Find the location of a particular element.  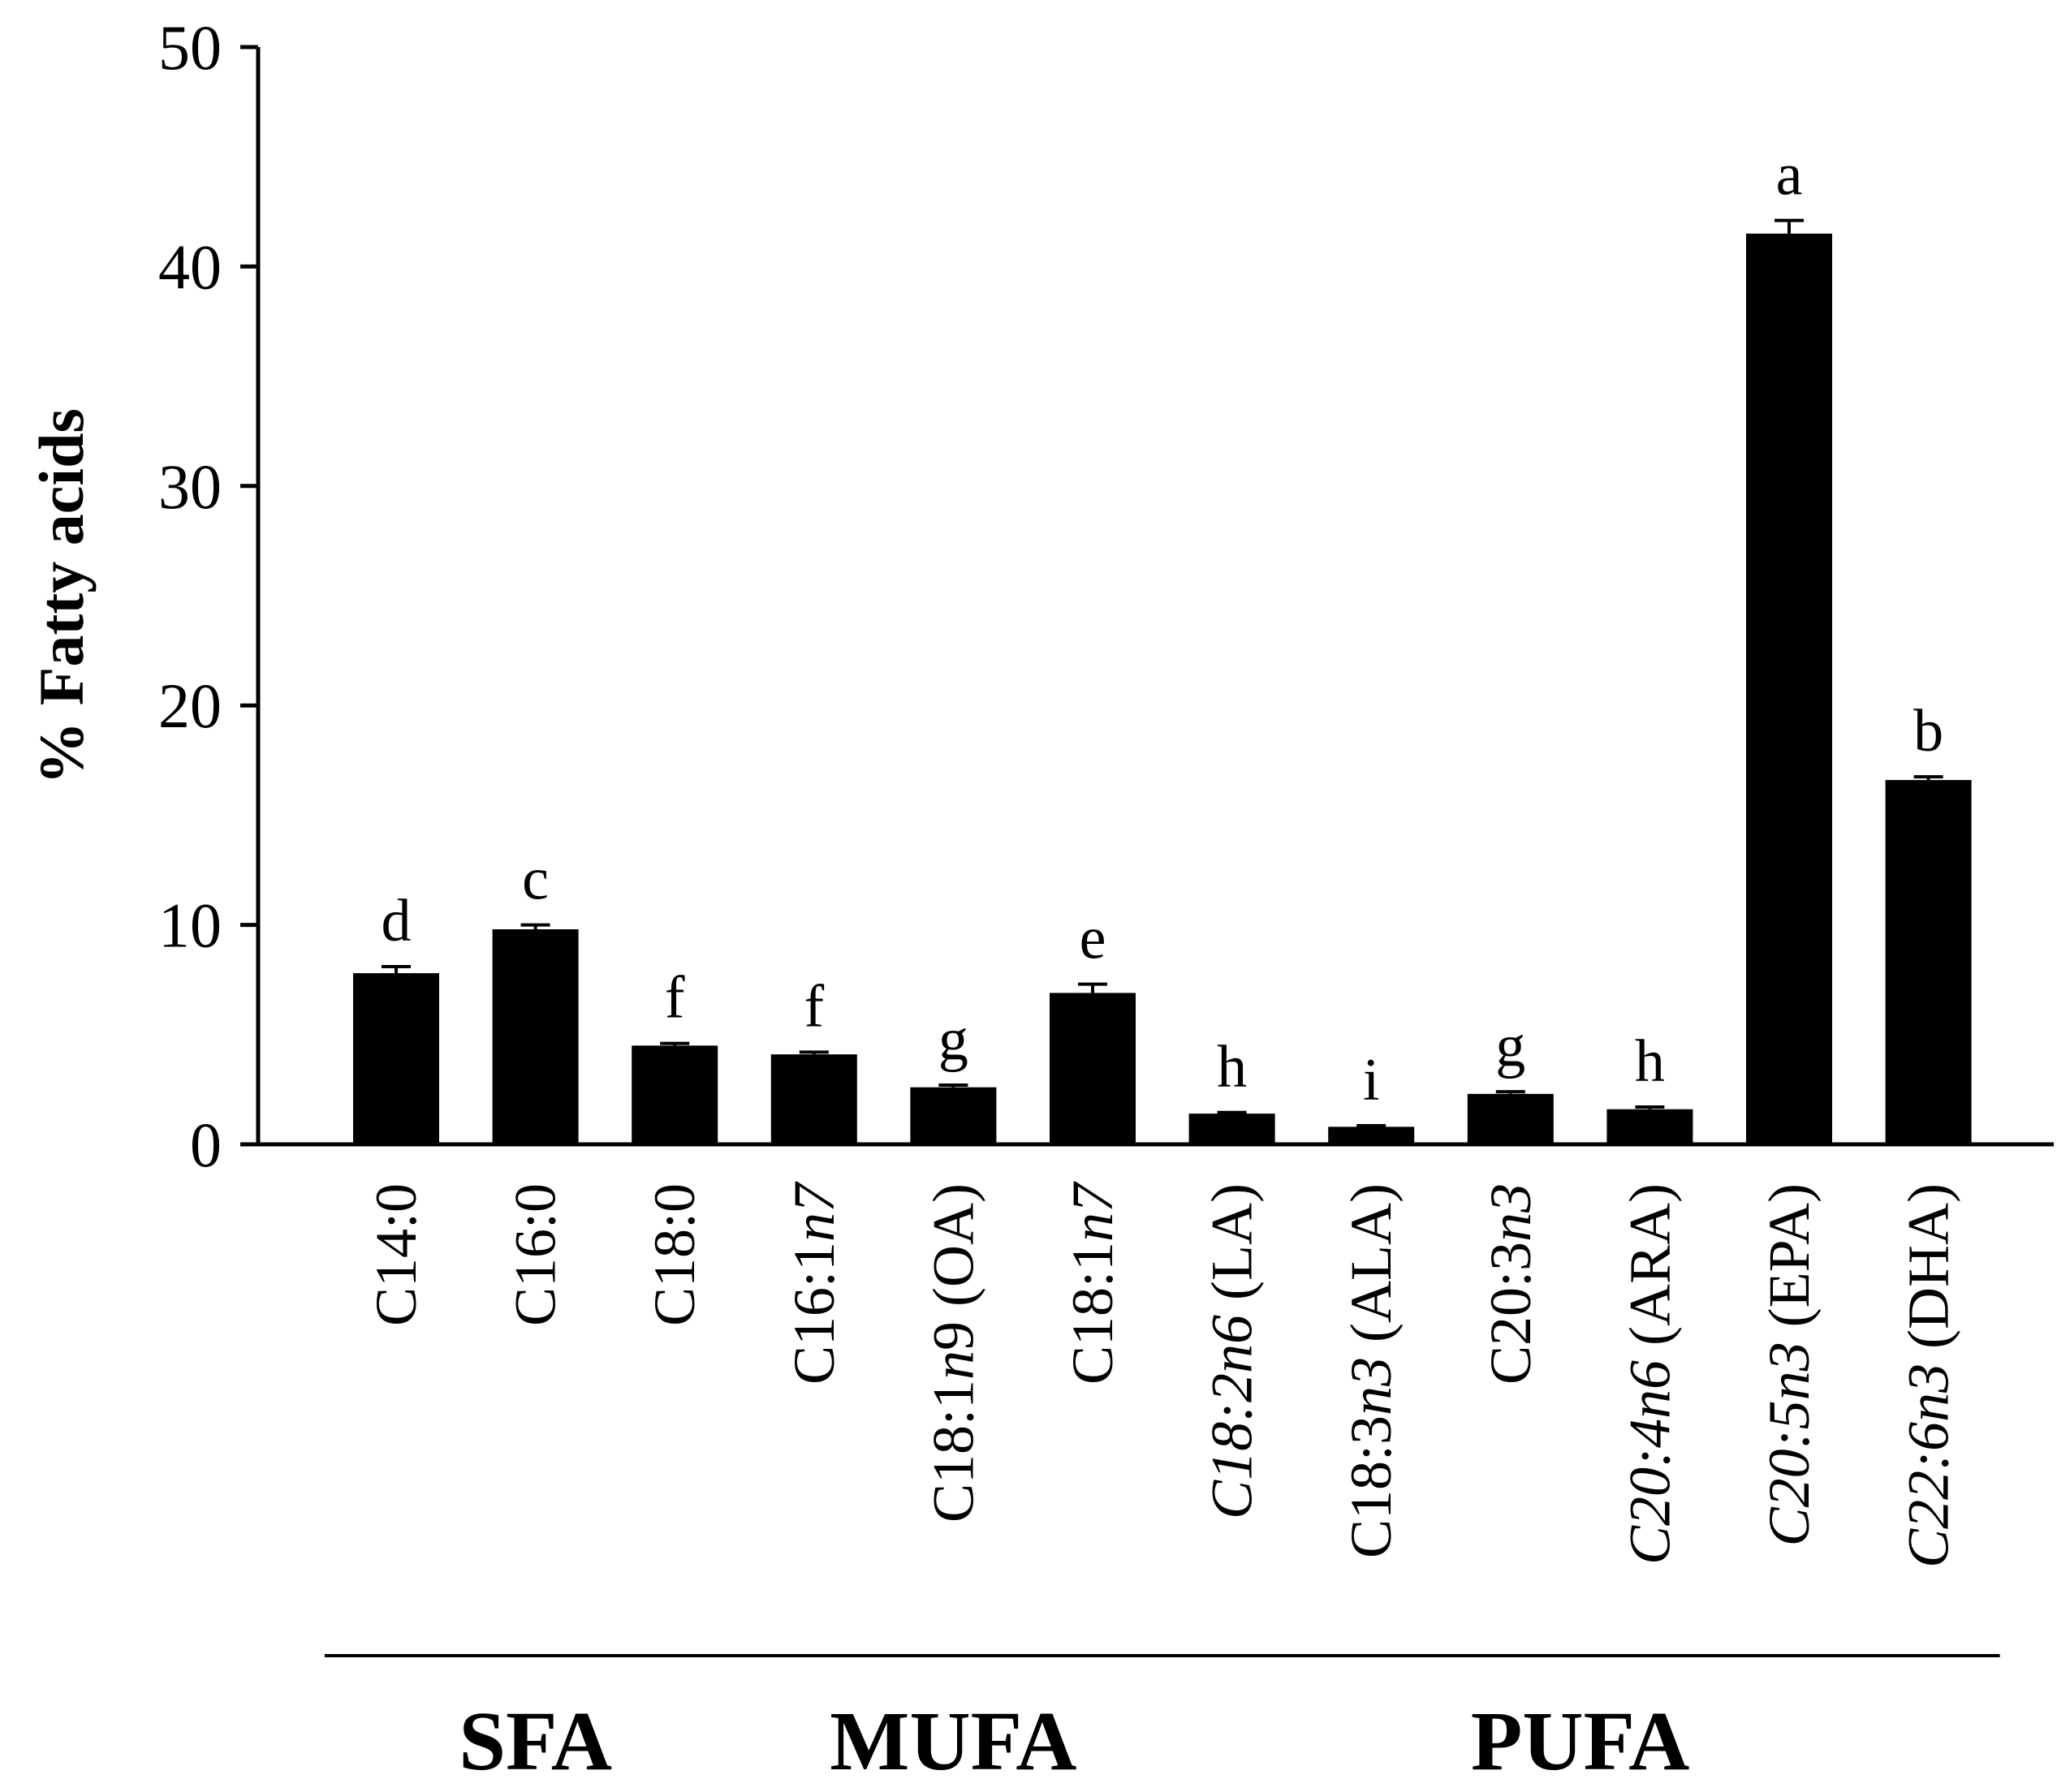

x-category-label: C18:0 is located at coordinates (674, 1255).